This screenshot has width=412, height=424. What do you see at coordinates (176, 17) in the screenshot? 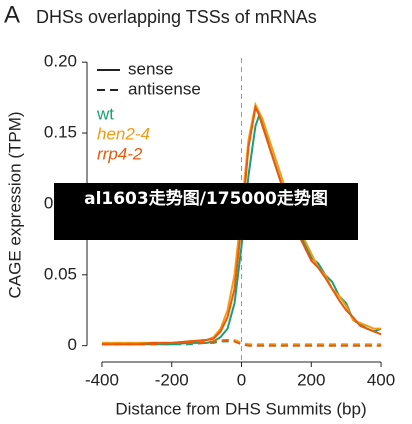
I see `chart-title: DHSs overlapping TSSs of mRNAs` at bounding box center [176, 17].